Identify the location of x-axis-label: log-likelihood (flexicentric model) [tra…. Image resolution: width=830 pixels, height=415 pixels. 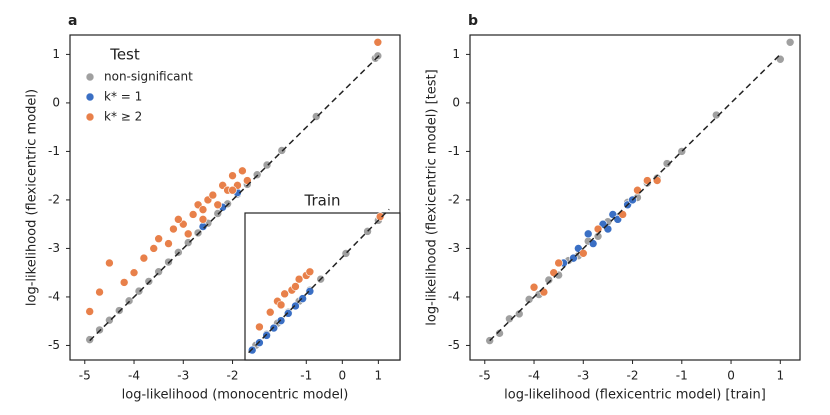
(635, 395).